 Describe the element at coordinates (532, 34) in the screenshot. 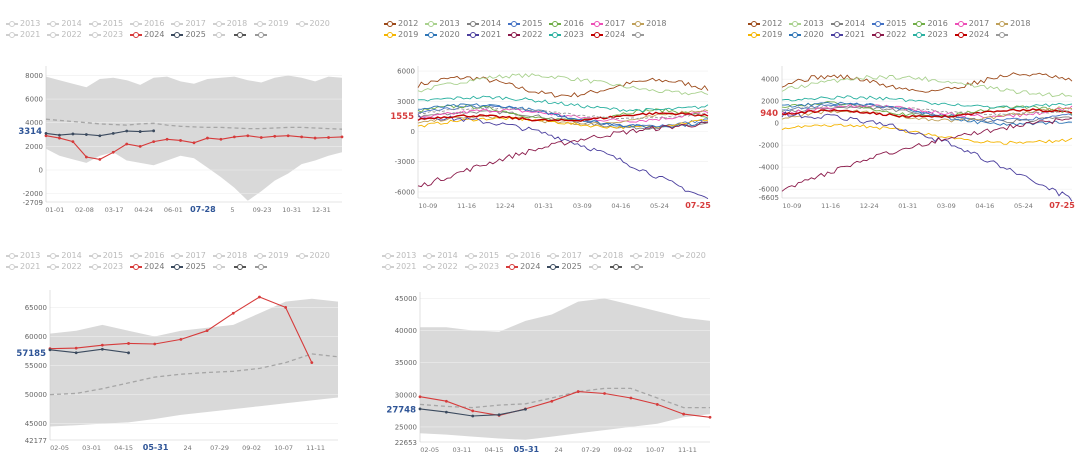

I see `legend-label: 2022` at that location.